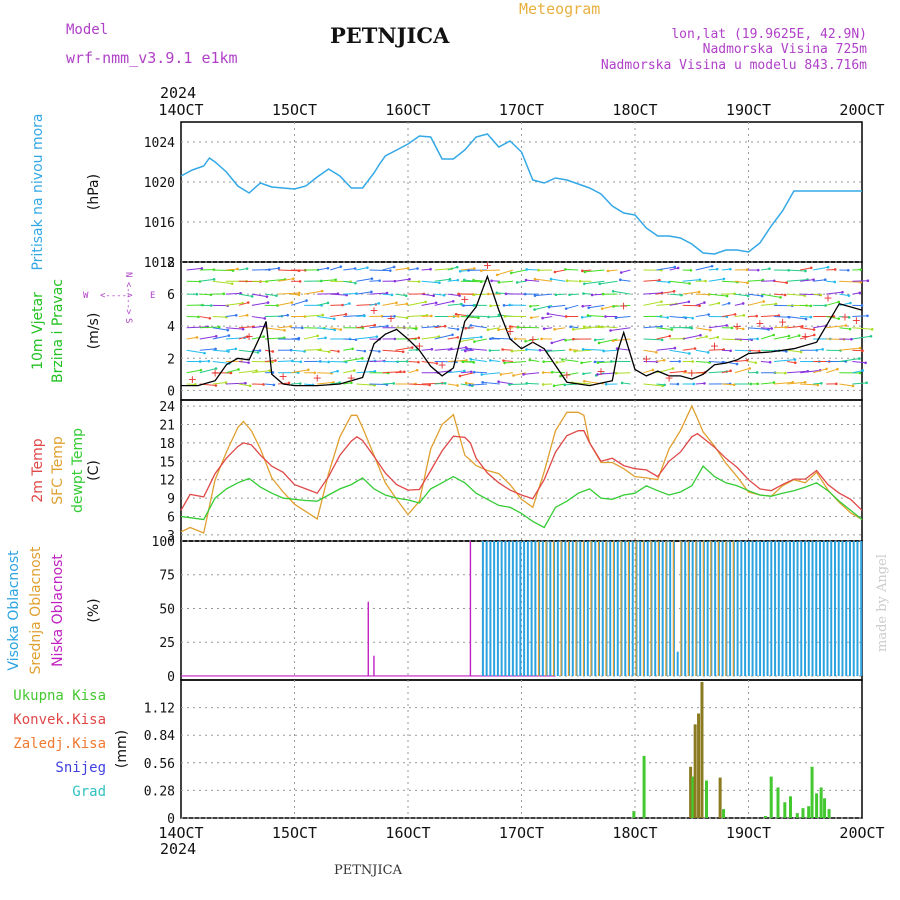 This screenshot has height=900, width=900. What do you see at coordinates (734, 65) in the screenshot?
I see `model-elevation-text: Nadmorska Visina u modelu 843.716m` at bounding box center [734, 65].